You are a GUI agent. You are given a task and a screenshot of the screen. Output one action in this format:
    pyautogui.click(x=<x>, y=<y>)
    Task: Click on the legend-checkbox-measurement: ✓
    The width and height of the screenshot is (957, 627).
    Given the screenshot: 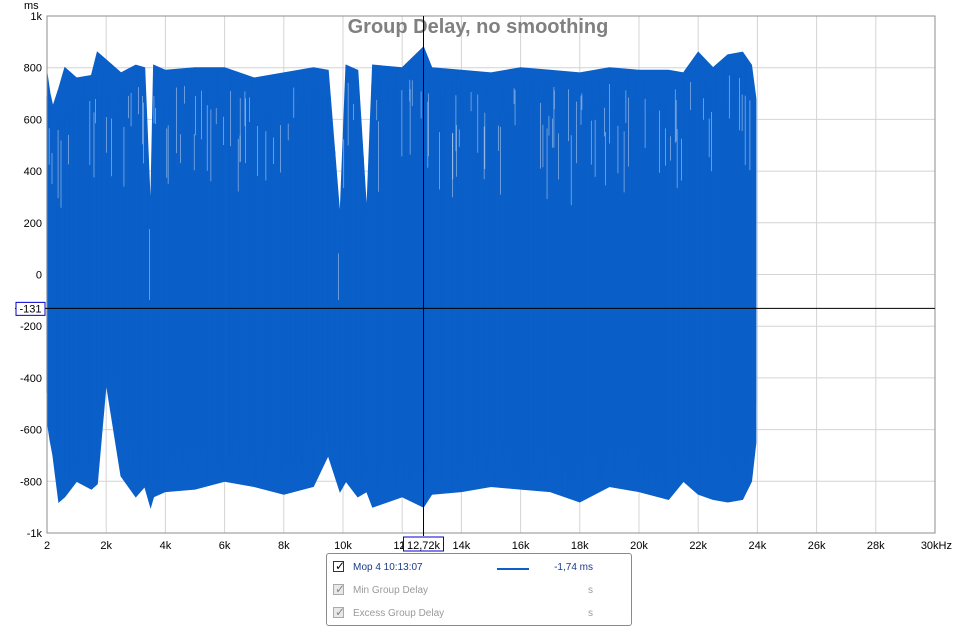 What is the action you would take?
    pyautogui.click(x=339, y=566)
    